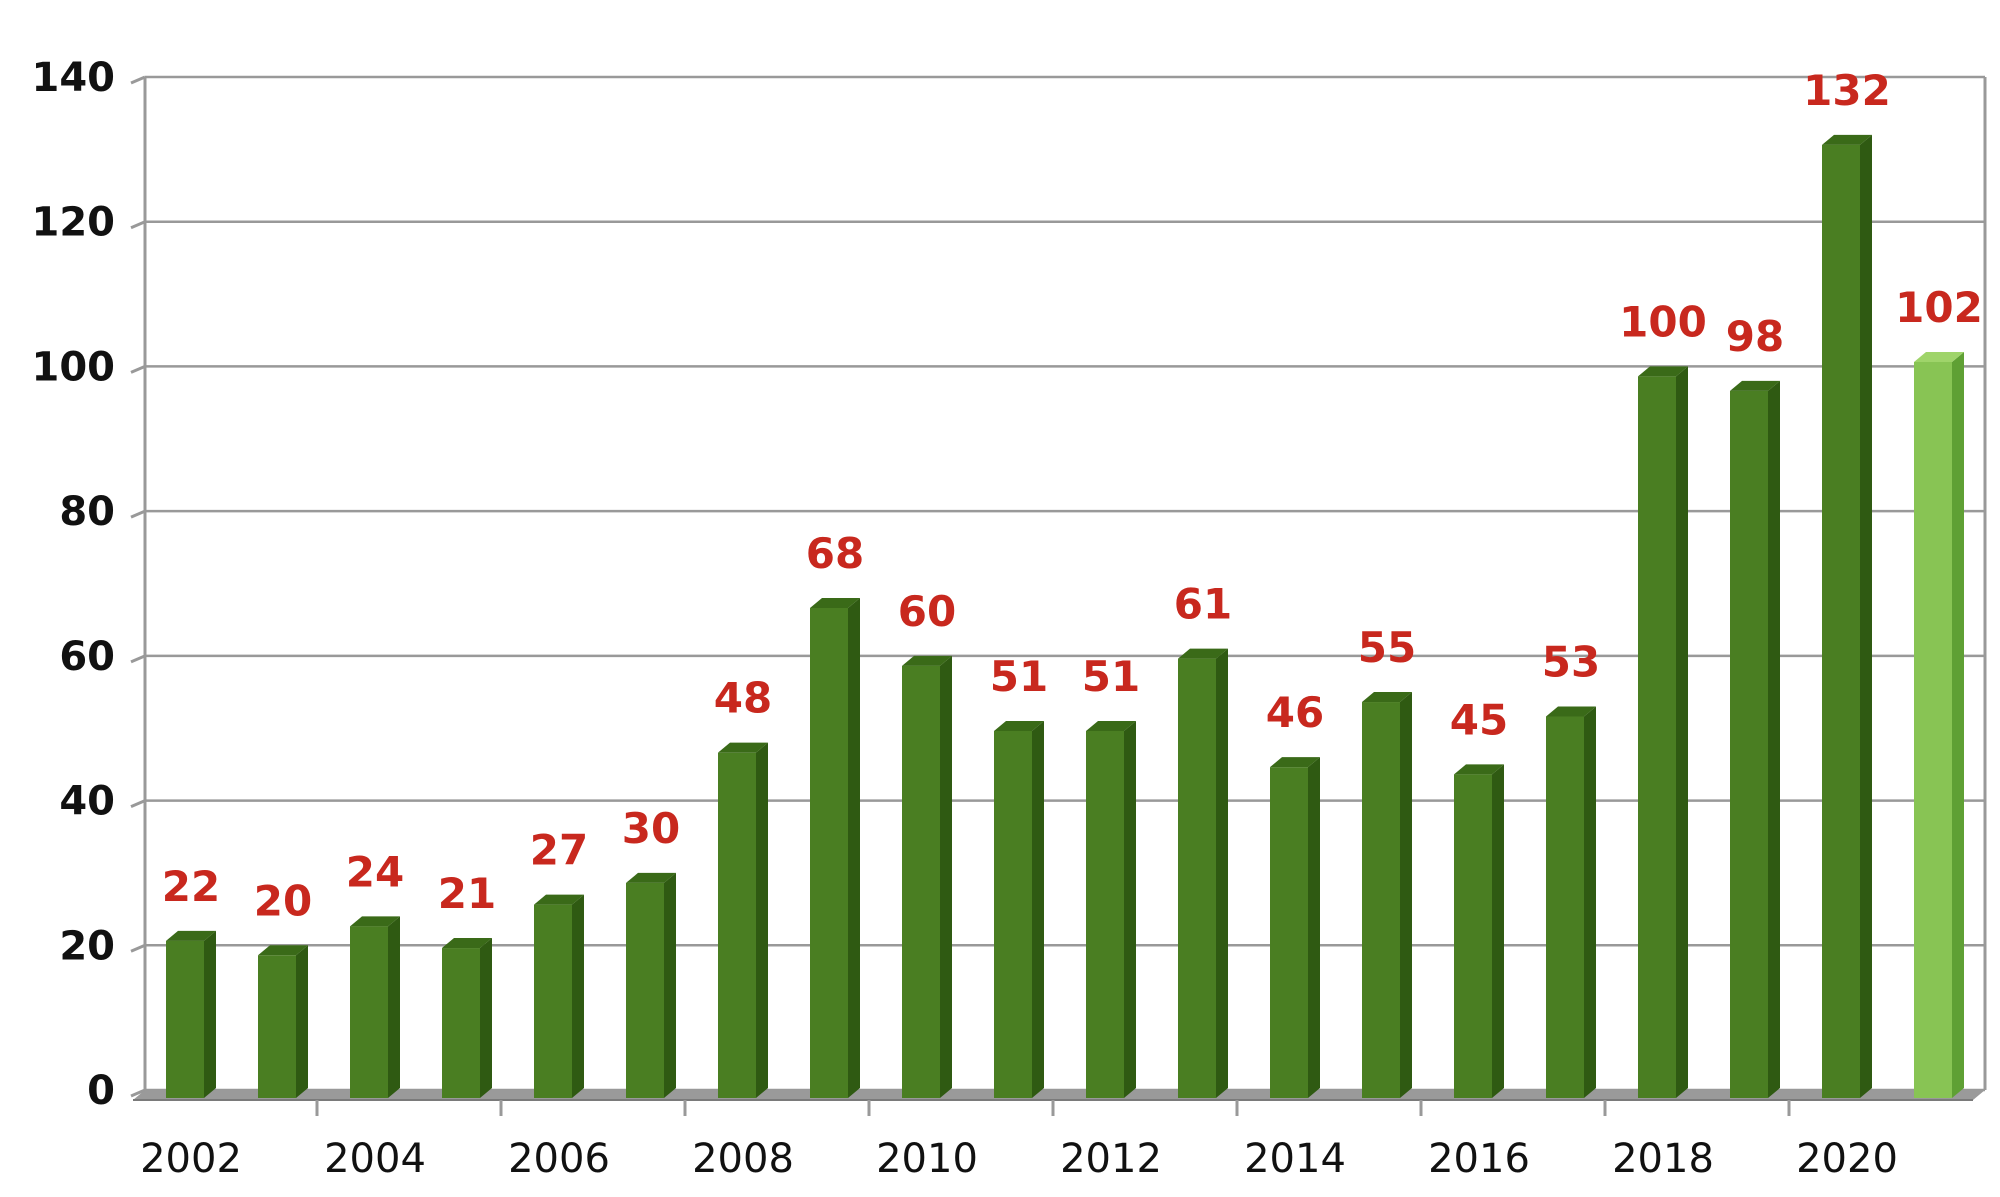 This screenshot has width=2000, height=1197. I want to click on bar-2009, so click(835, 847).